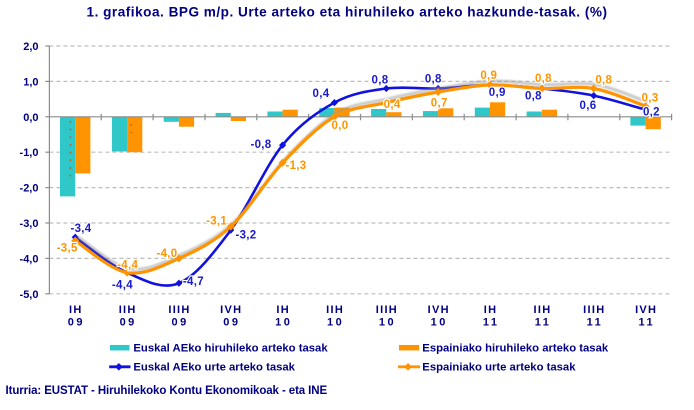 Image resolution: width=694 pixels, height=410 pixels. What do you see at coordinates (214, 368) in the screenshot?
I see `svg-text: Euskal AEko urte arteko tasak` at bounding box center [214, 368].